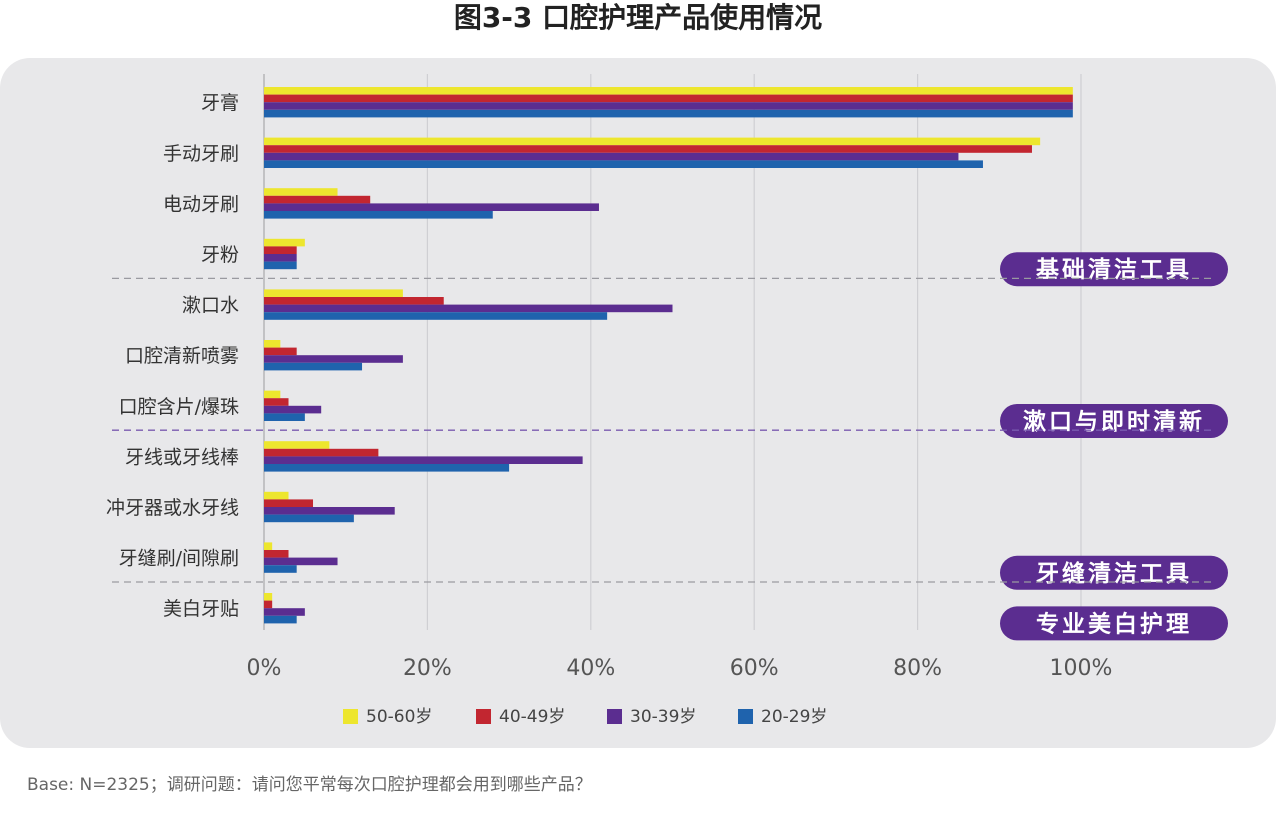 The height and width of the screenshot is (818, 1276). Describe the element at coordinates (210, 306) in the screenshot. I see `category-label: 漱口水` at that location.